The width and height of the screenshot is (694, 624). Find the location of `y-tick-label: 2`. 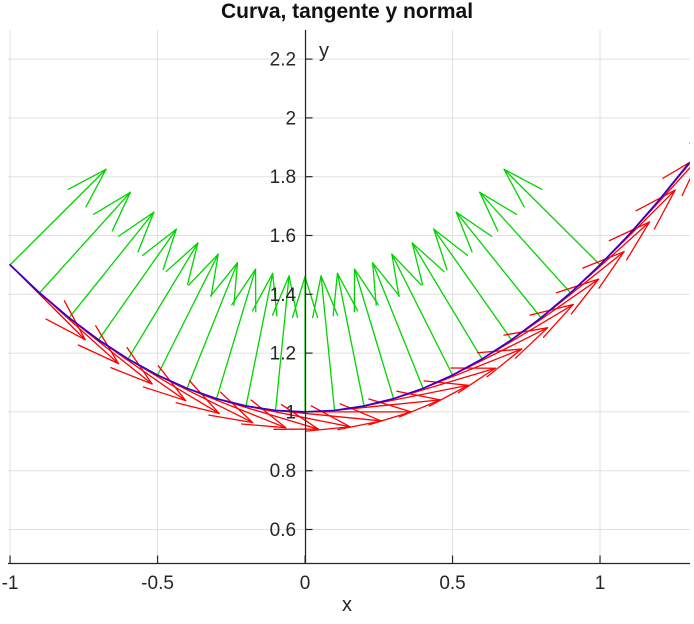

y-tick-label: 2 is located at coordinates (290, 118).